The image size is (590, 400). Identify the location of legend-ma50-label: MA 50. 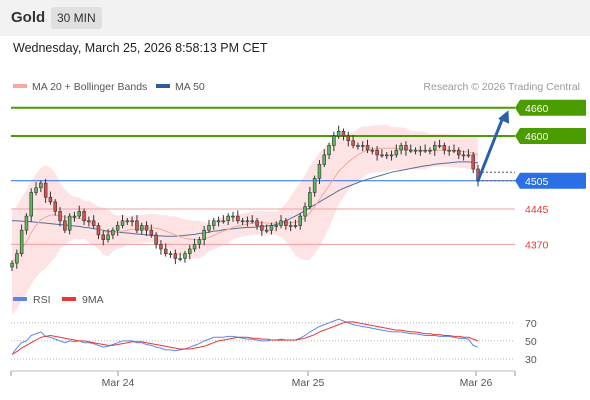
(190, 87).